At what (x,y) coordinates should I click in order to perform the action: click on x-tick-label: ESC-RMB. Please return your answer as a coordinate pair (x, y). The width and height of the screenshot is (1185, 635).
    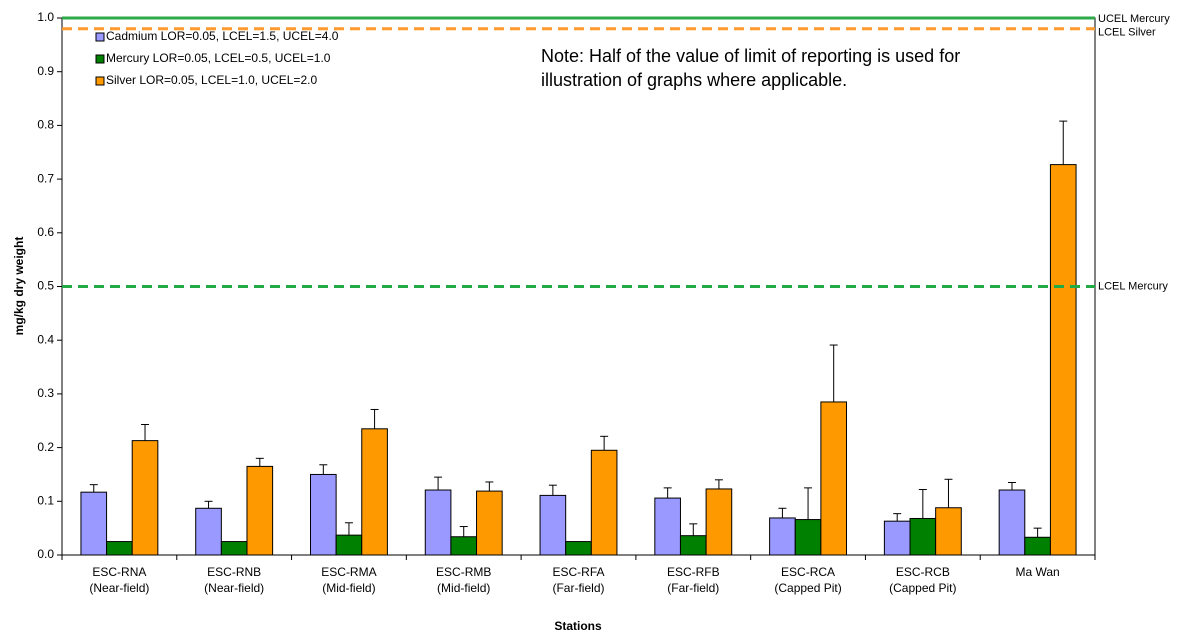
    Looking at the image, I should click on (463, 572).